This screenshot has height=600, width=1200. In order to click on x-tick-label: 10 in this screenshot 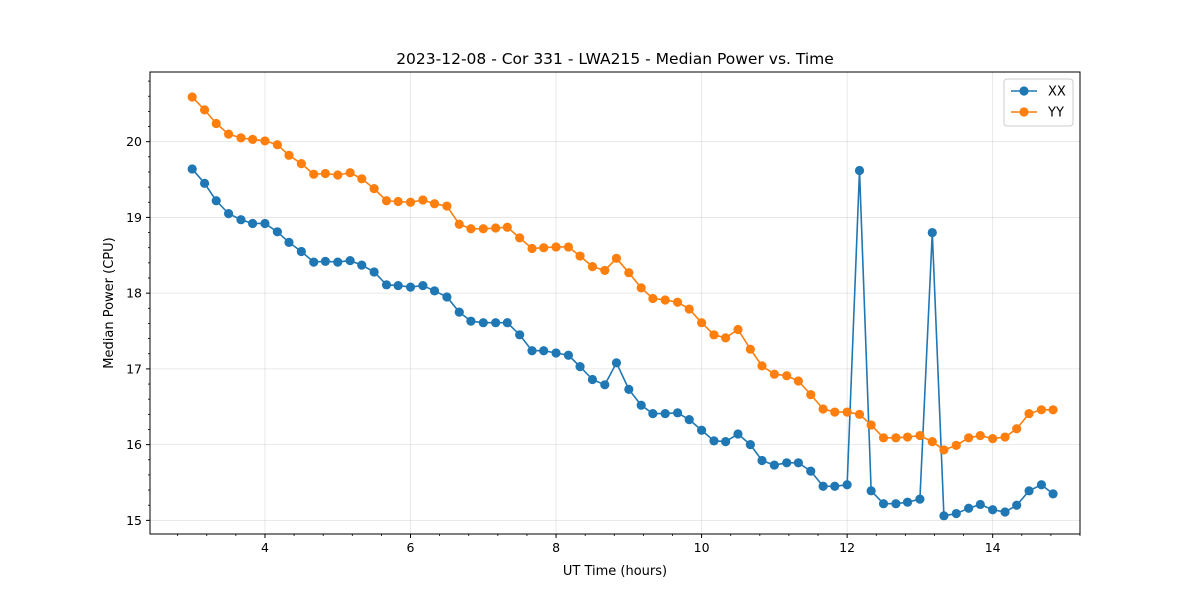, I will do `click(702, 547)`.